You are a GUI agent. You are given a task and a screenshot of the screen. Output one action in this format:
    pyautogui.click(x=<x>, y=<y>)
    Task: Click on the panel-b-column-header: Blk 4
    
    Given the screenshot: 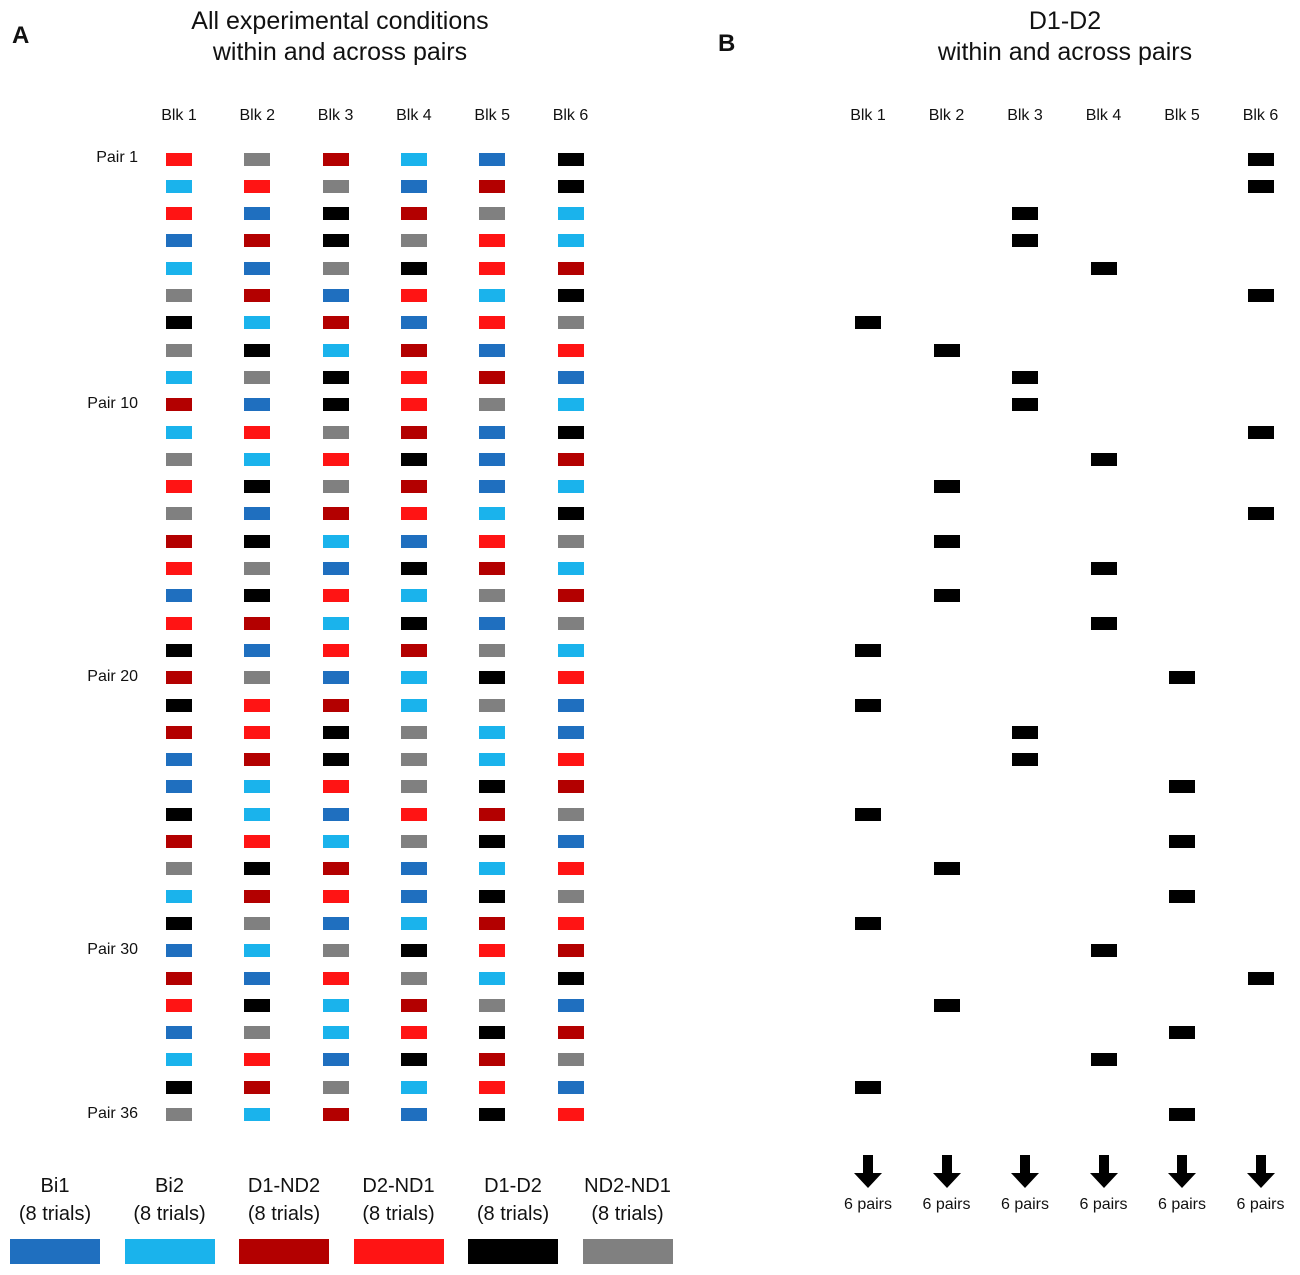 What is the action you would take?
    pyautogui.click(x=1103, y=115)
    